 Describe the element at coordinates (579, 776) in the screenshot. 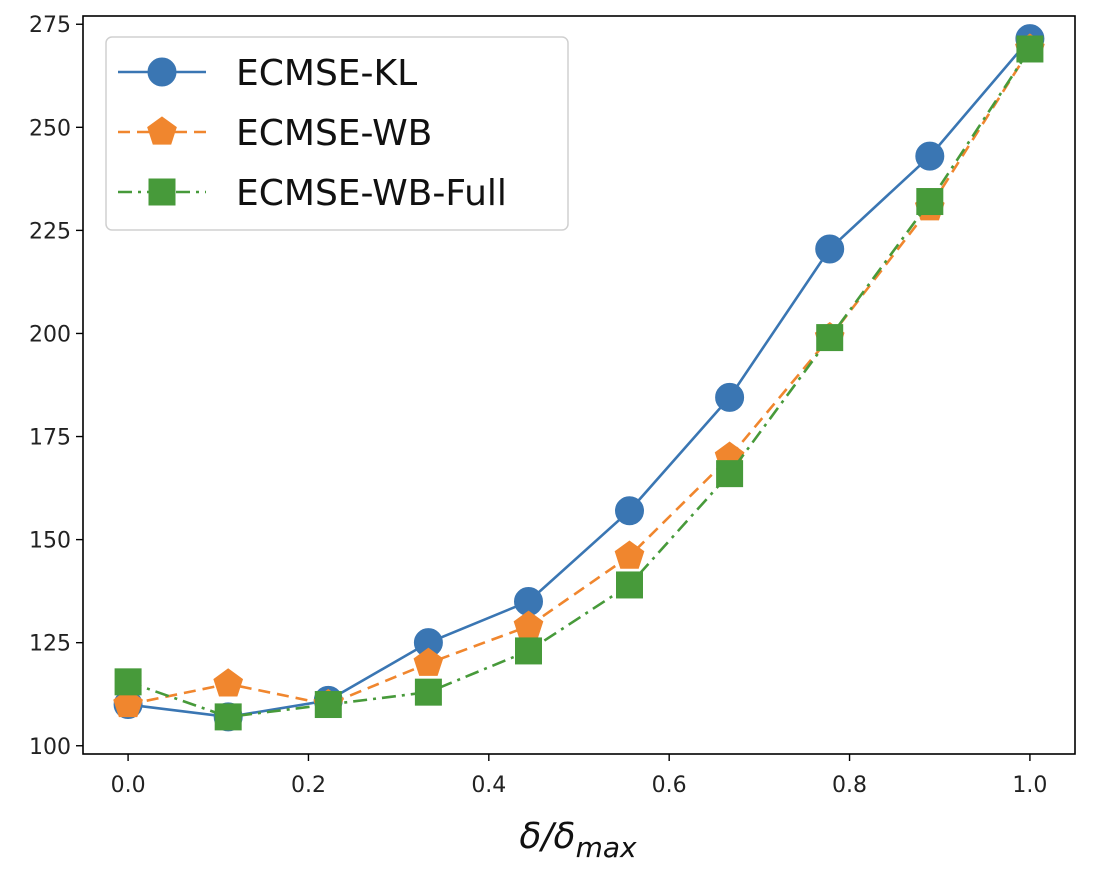

I see `x-axis-ticks: 0.0 0.2 0.4 0.6 0.8 1.0` at that location.